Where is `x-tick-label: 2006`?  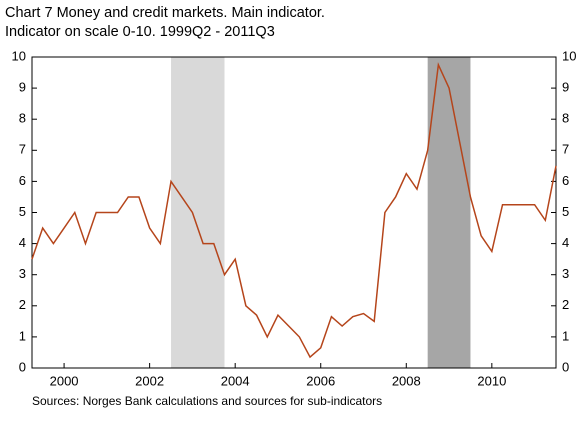
x-tick-label: 2006 is located at coordinates (320, 380).